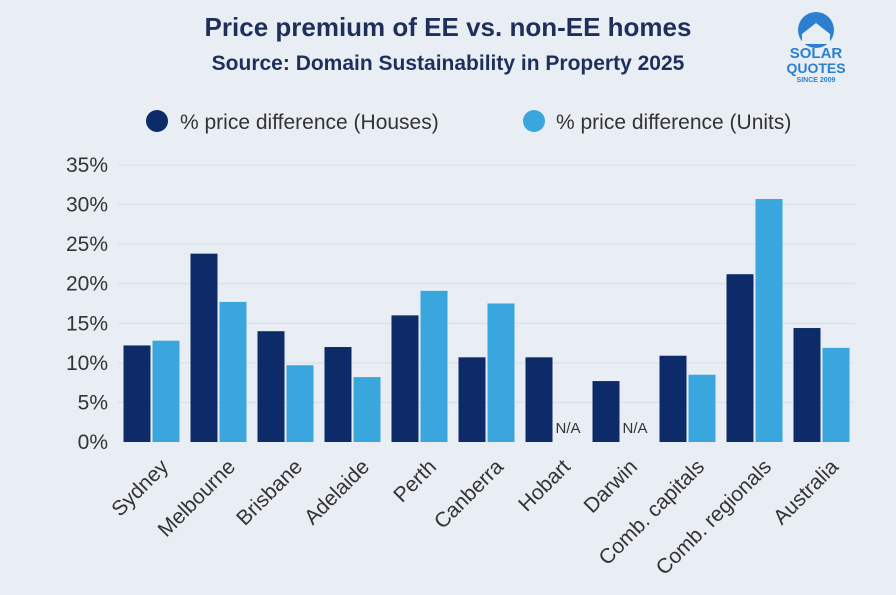  Describe the element at coordinates (87, 363) in the screenshot. I see `y-tick-label: 10%` at that location.